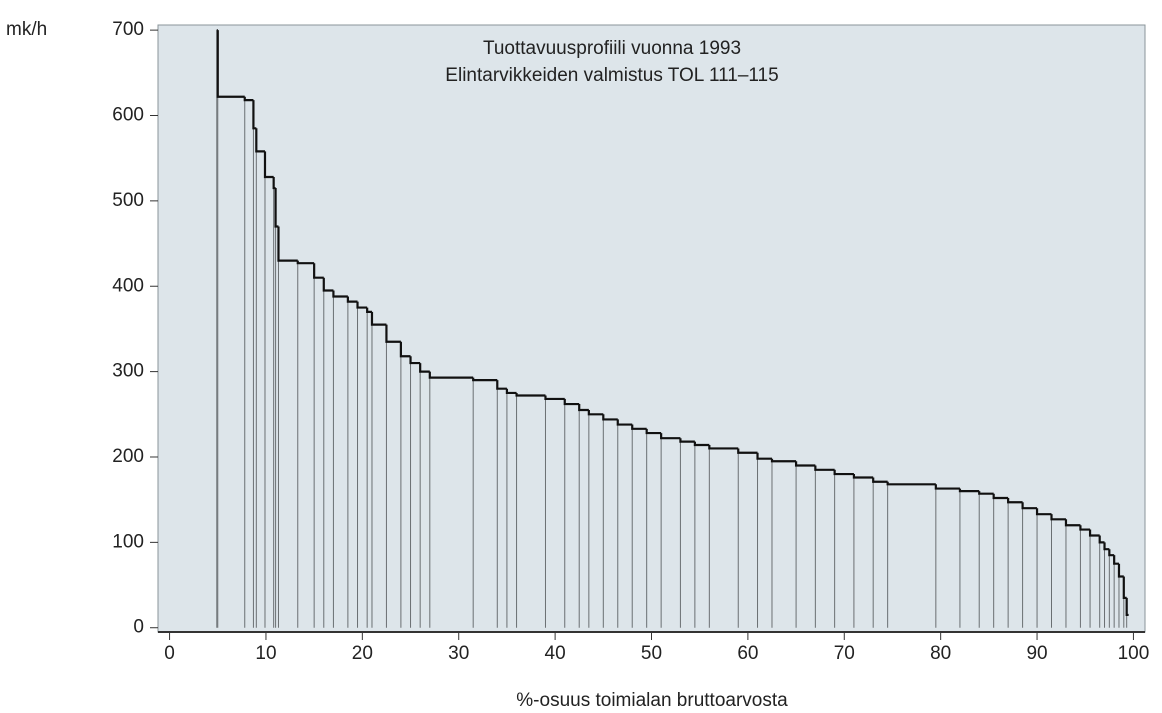  I want to click on x-tick-label: 100, so click(1134, 653).